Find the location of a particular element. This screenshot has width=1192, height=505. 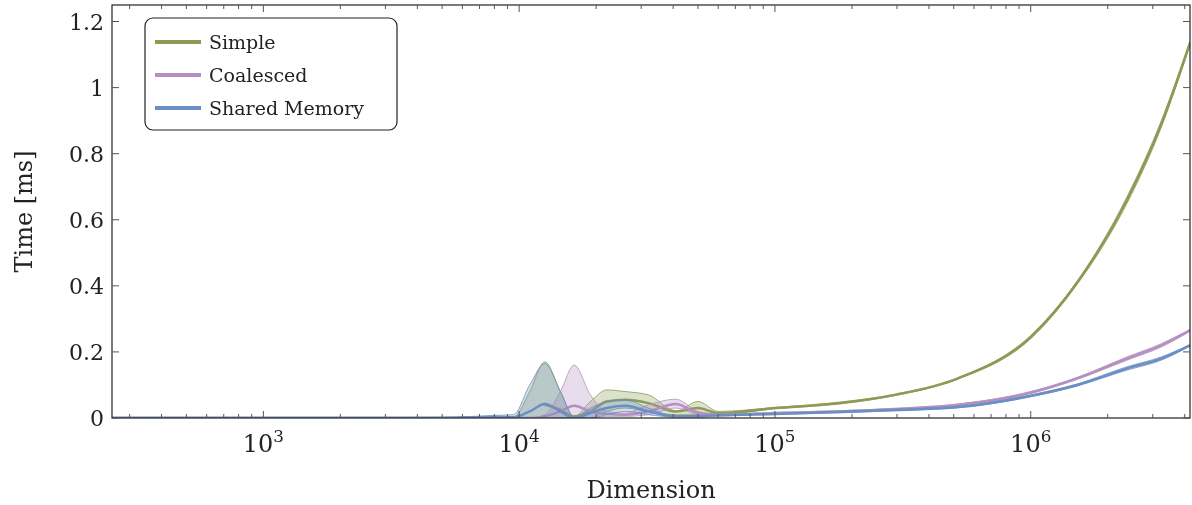

legend-label: Shared Memory is located at coordinates (287, 108).